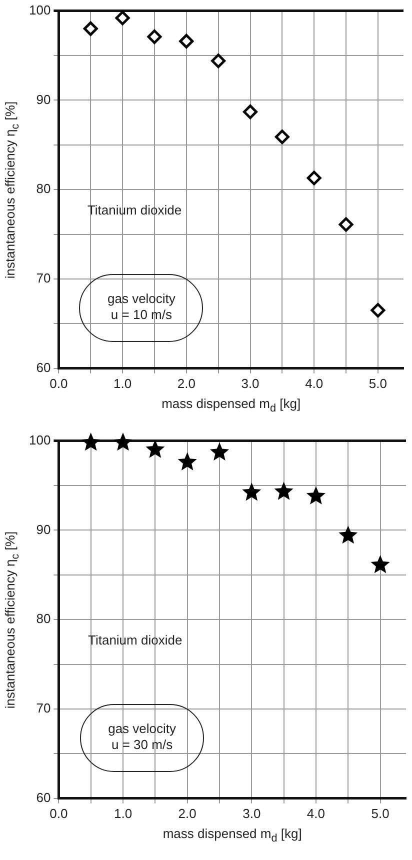 This screenshot has height=860, width=412. I want to click on annotation: gas velocity u = 30 m/s, so click(142, 736).